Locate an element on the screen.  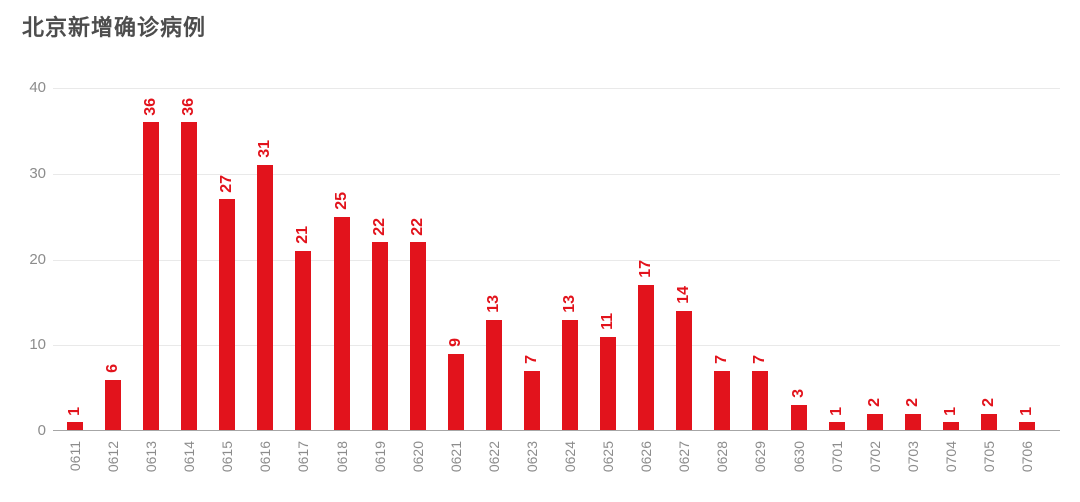
x-tick-0704: 0704 is located at coordinates (951, 456).